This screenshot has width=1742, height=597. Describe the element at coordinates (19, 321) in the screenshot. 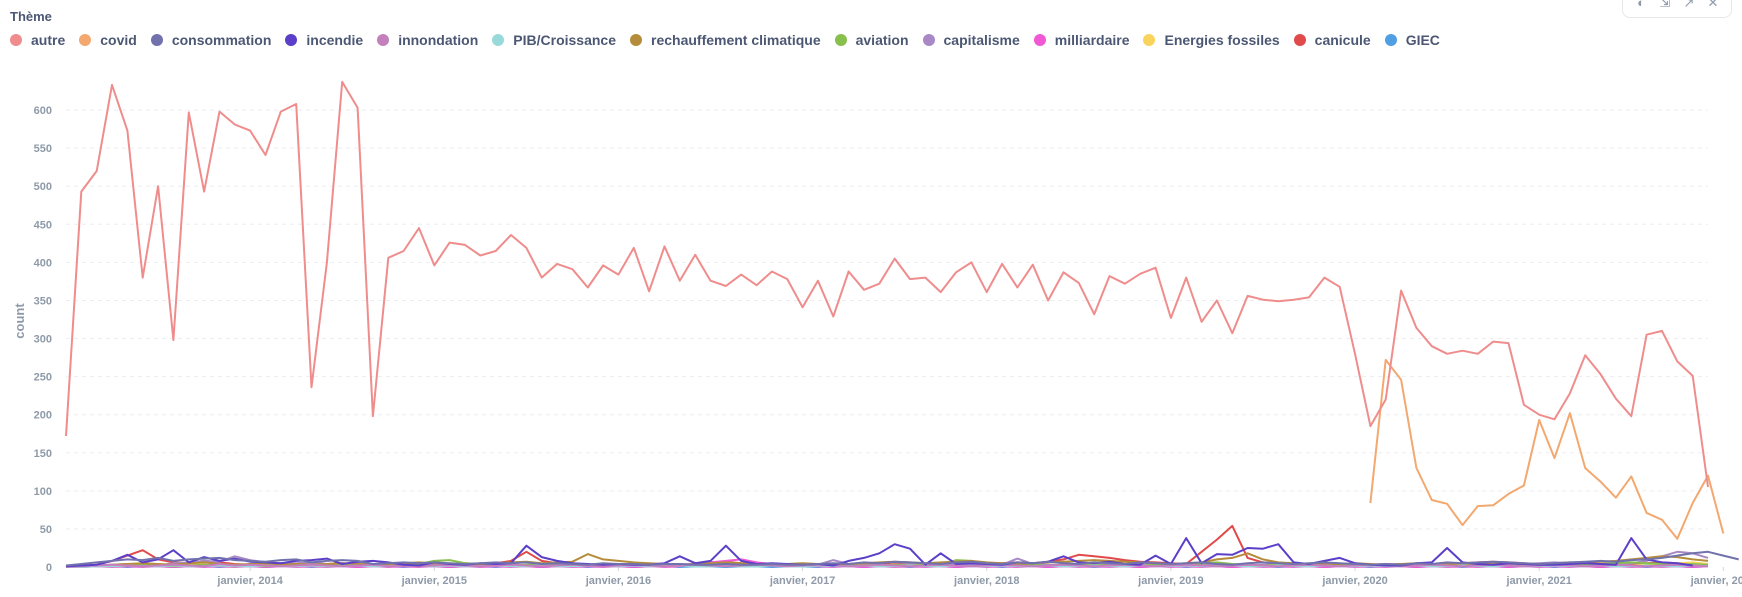

I see `y-axis-label: count` at that location.